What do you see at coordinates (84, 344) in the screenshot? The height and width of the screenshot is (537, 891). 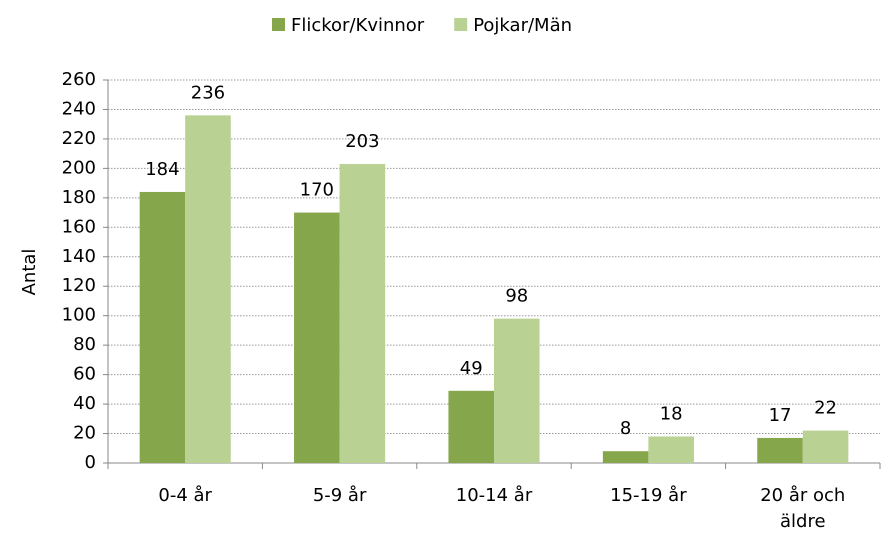 I see `y-tick-label: 80` at bounding box center [84, 344].